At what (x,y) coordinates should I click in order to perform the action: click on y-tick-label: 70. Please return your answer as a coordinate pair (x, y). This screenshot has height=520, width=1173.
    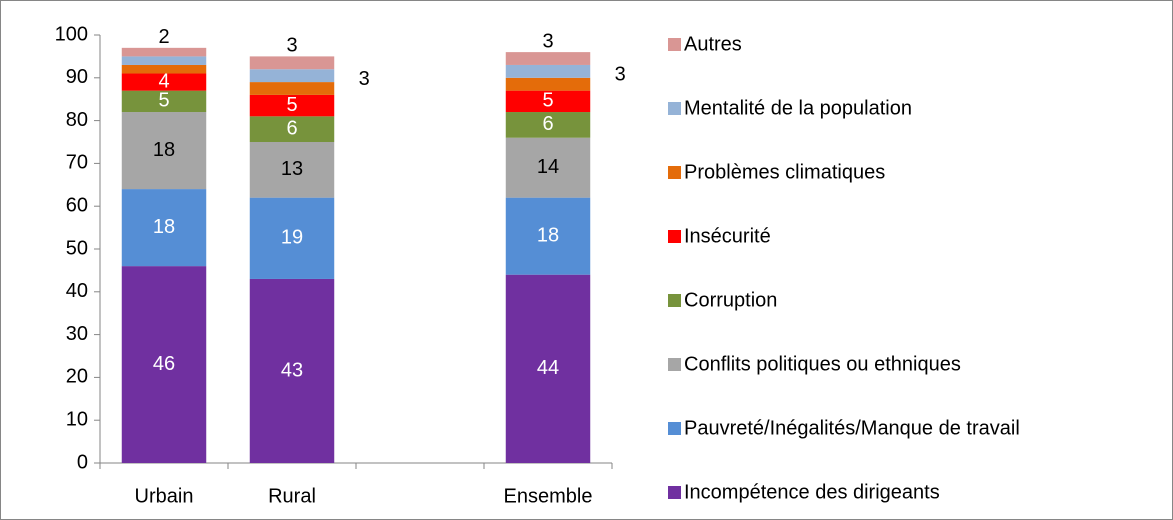
    Looking at the image, I should click on (77, 163).